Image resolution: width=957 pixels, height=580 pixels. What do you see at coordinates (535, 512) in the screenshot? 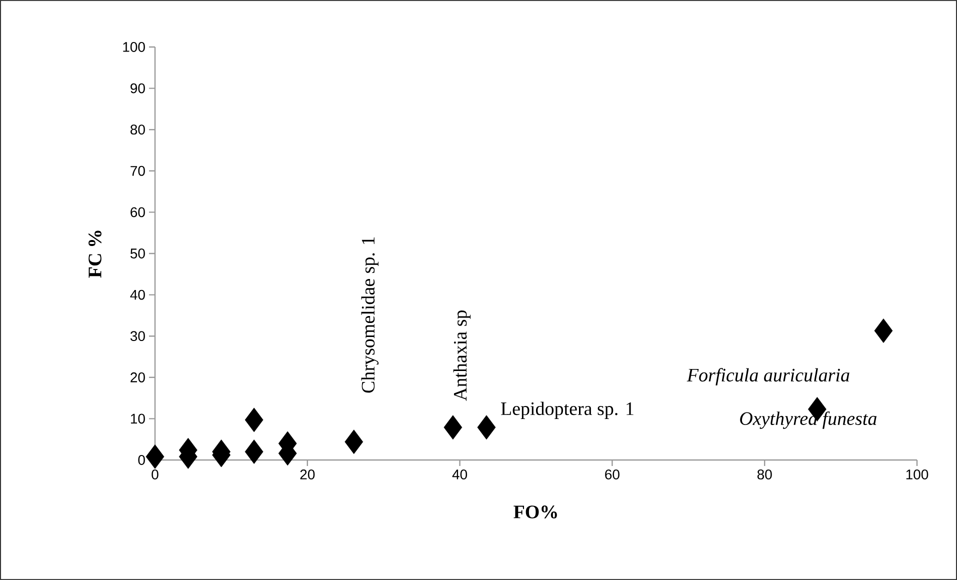
I see `x-axis-title: FO%` at bounding box center [535, 512].